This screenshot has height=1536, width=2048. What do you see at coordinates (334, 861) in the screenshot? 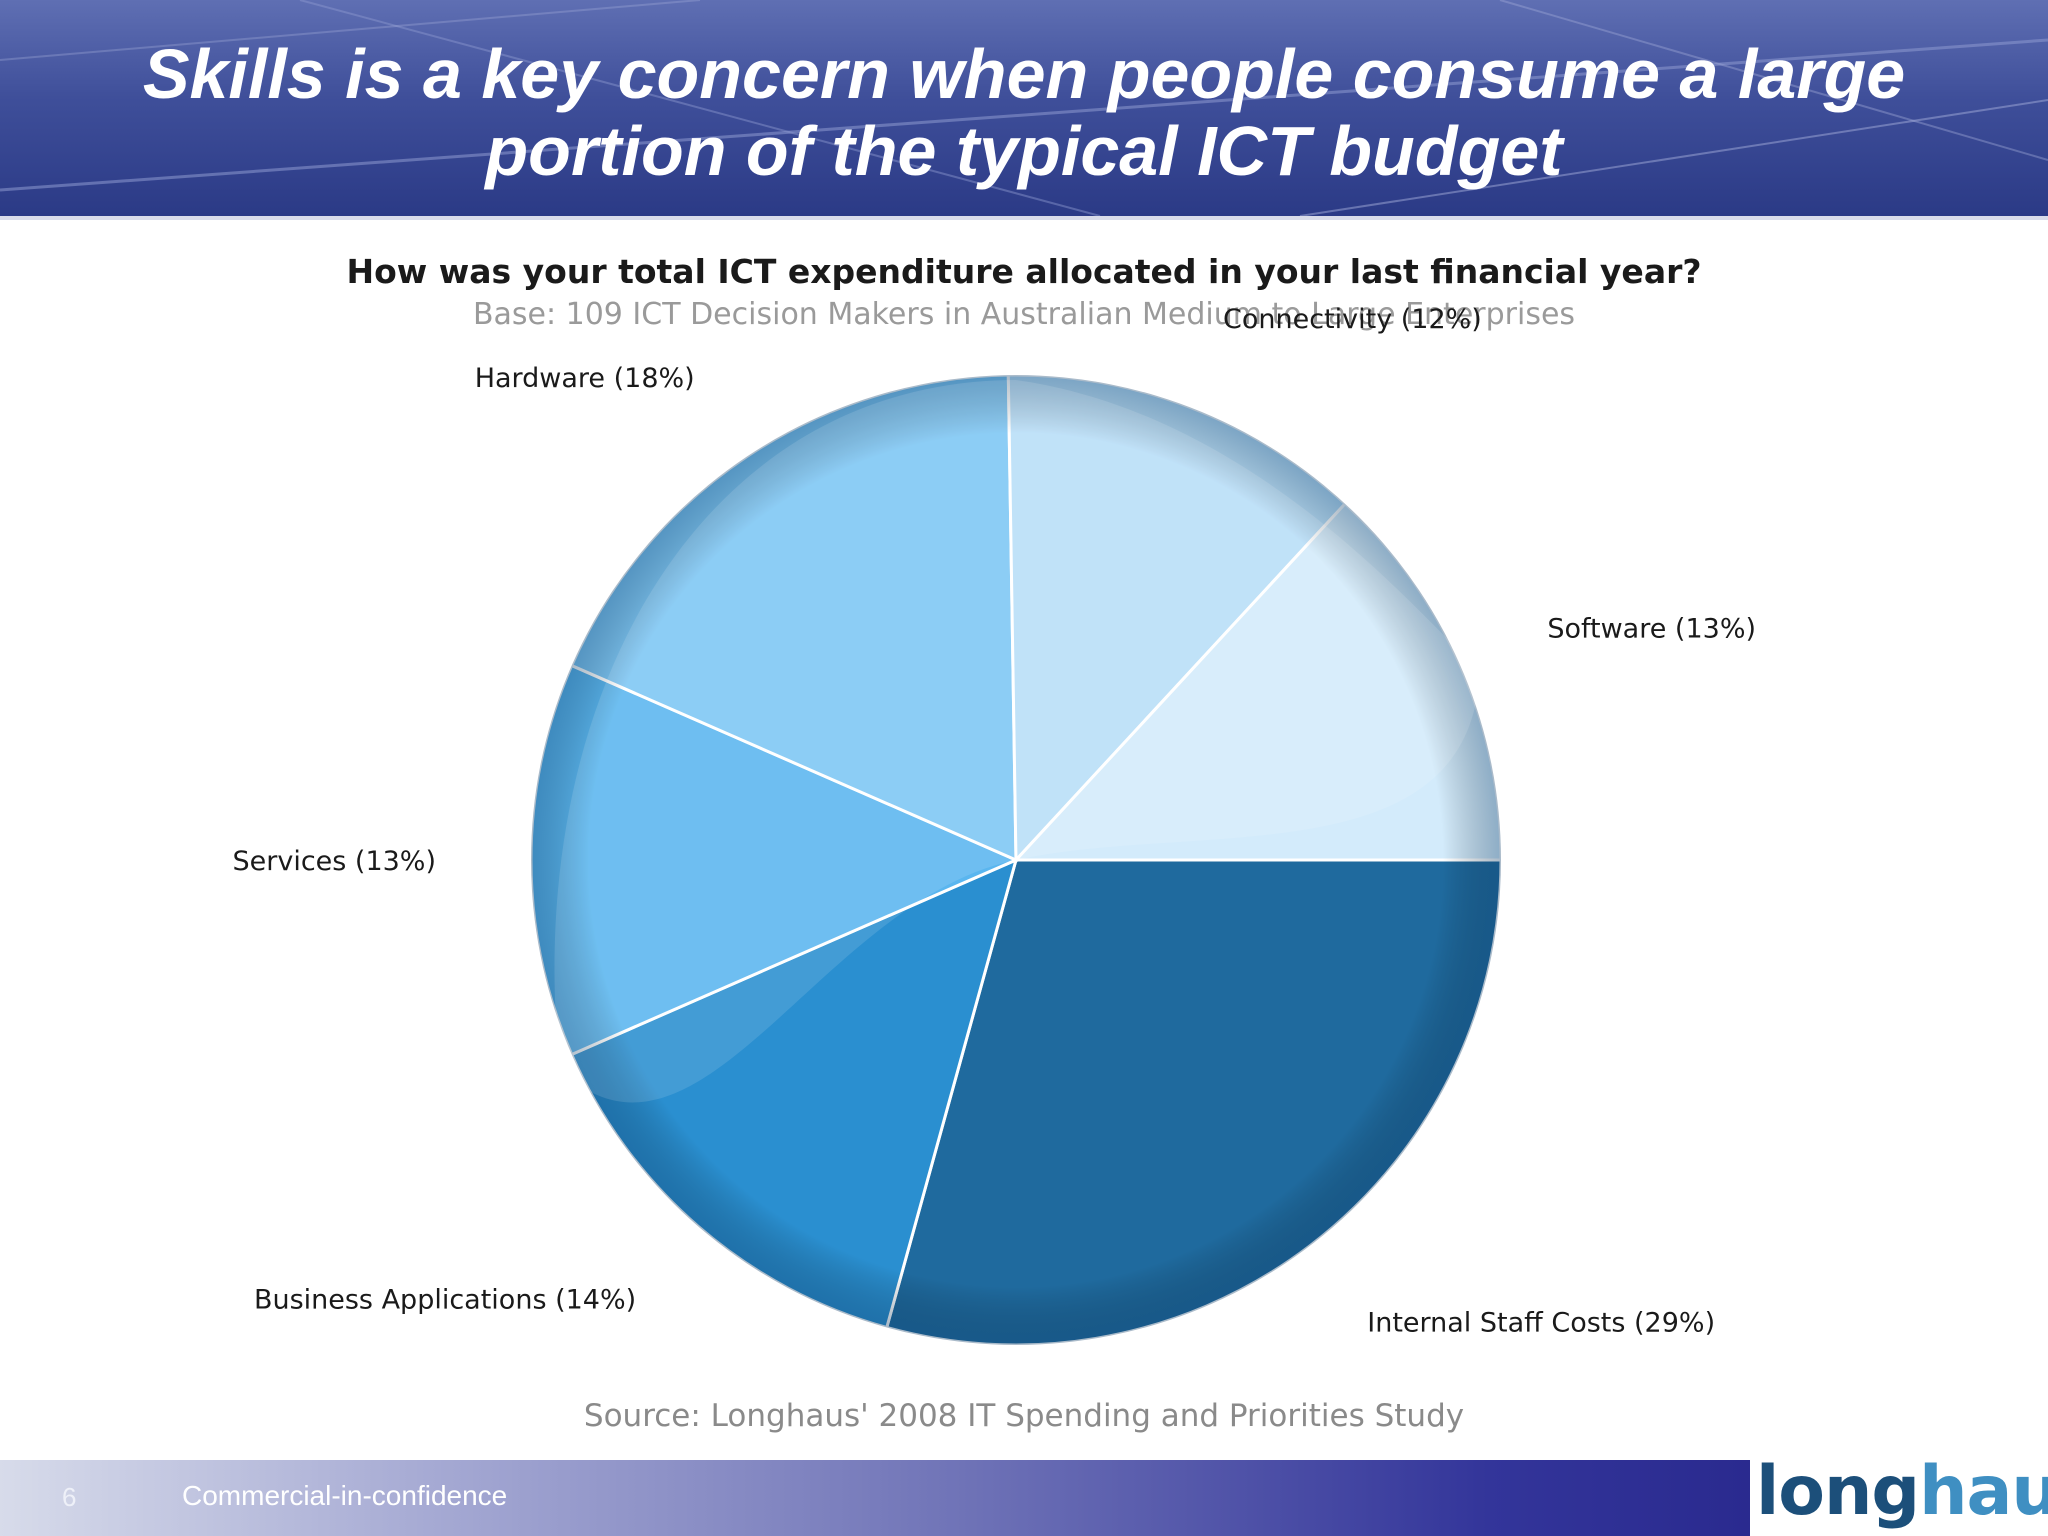
I see `pie-slice-label: Services (13%)` at bounding box center [334, 861].